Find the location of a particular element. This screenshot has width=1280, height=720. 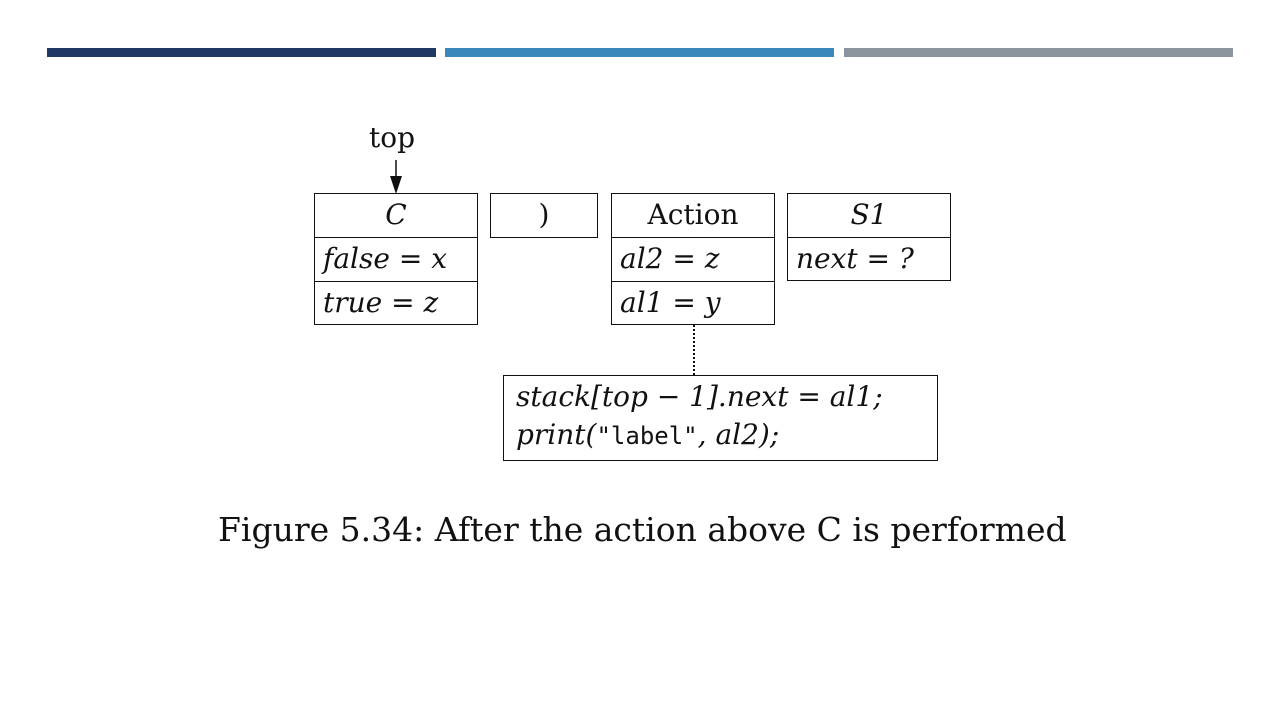

record-action-field-al2: al2 = z is located at coordinates (693, 259).